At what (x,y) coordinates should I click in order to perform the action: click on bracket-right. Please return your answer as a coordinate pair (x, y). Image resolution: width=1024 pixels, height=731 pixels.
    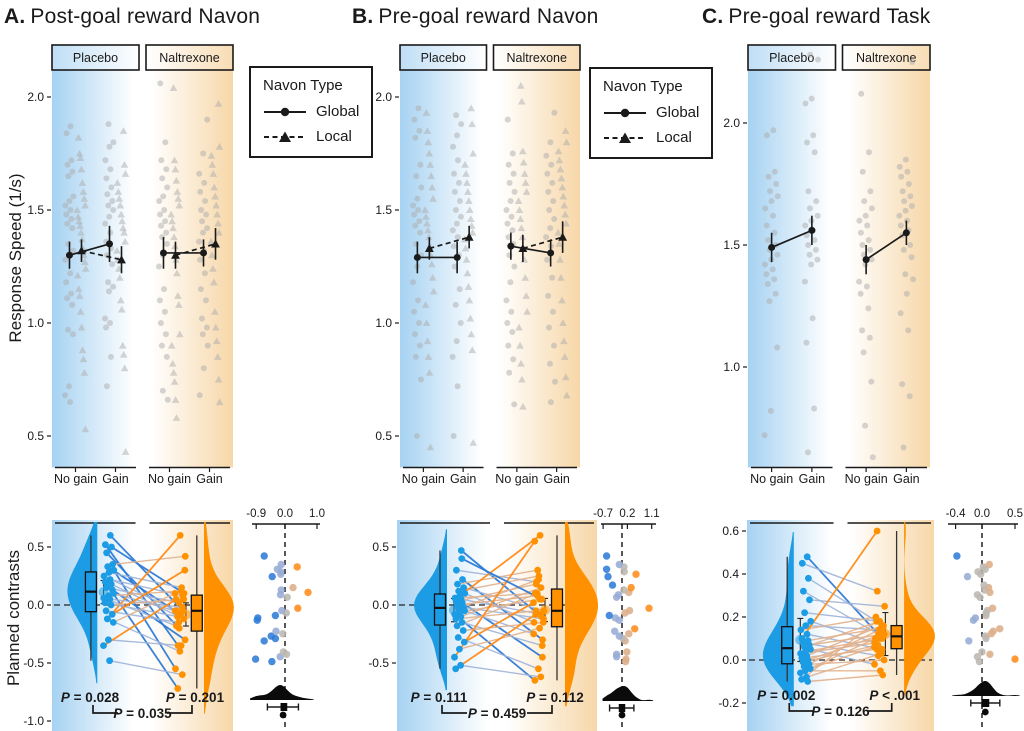
    Looking at the image, I should click on (540, 709).